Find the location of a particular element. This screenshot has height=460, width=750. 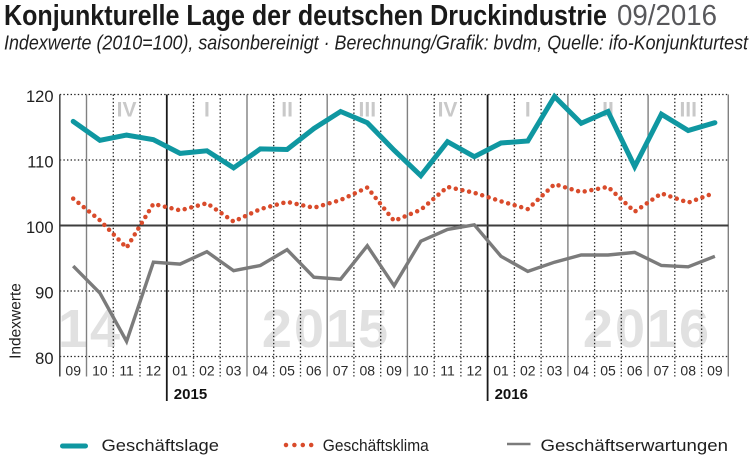

svg-text: Geschäftslage is located at coordinates (161, 445).